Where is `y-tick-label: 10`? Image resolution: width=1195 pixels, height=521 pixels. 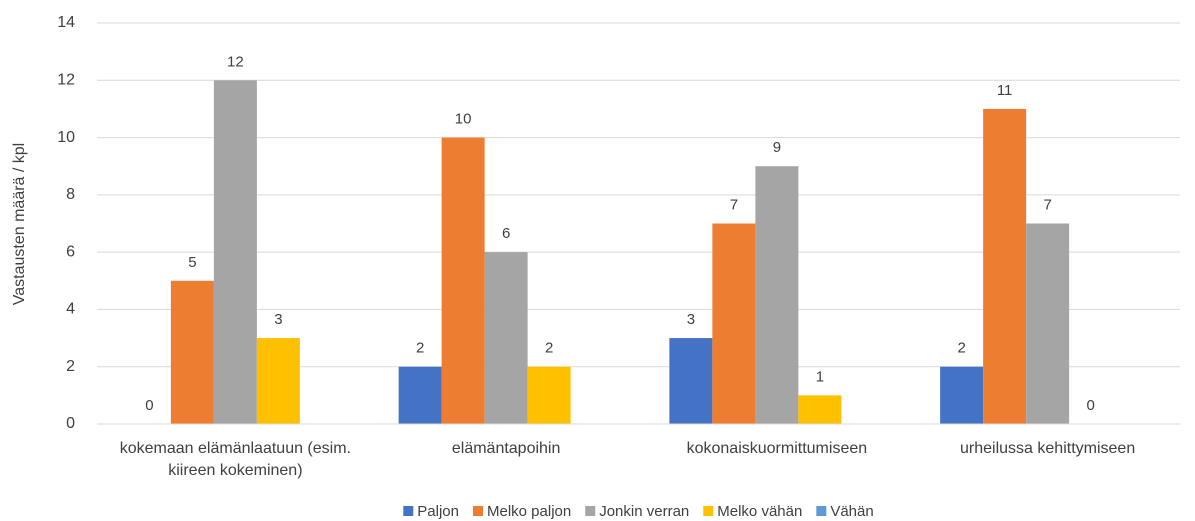
y-tick-label: 10 is located at coordinates (66, 137).